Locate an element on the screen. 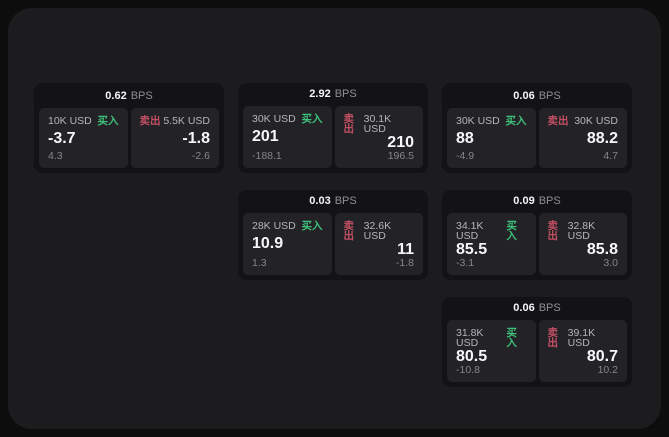 The image size is (669, 437). sell-delta: 3.0 is located at coordinates (610, 262).